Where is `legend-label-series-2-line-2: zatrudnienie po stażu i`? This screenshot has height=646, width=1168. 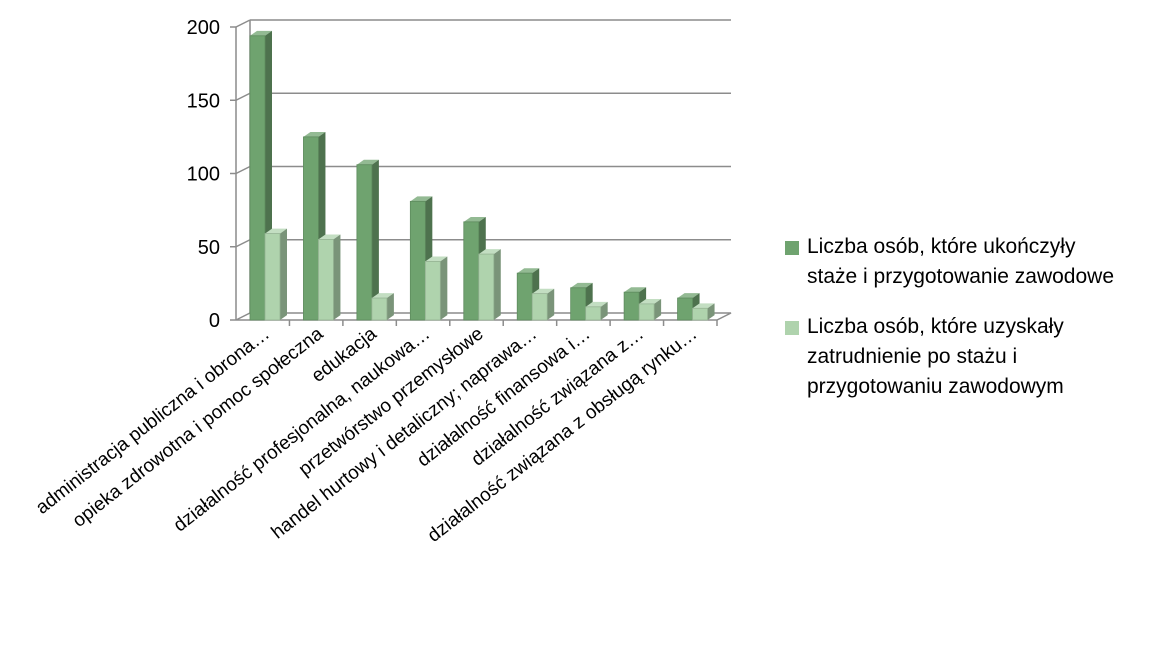
legend-label-series-2-line-2: zatrudnienie po stażu i is located at coordinates (912, 356).